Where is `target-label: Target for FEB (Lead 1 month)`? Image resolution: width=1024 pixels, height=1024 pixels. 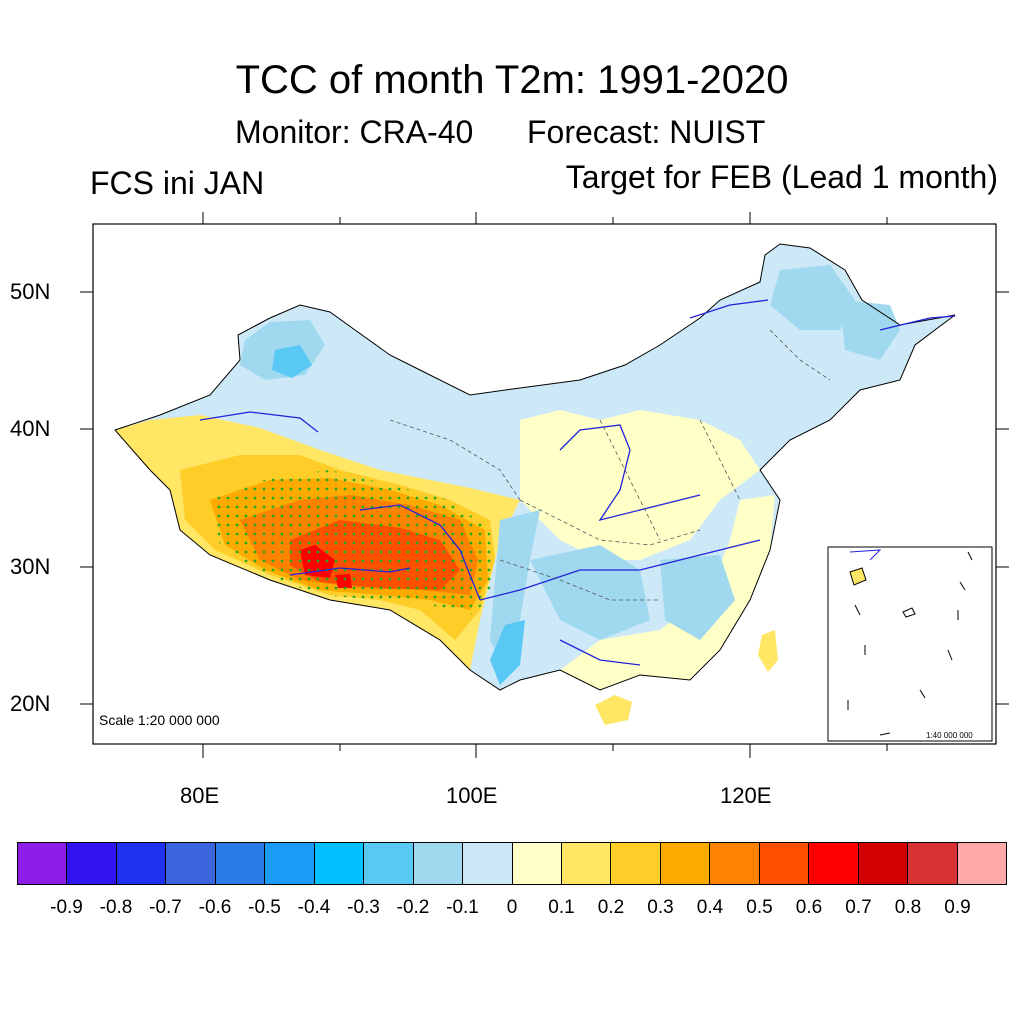 target-label: Target for FEB (Lead 1 month) is located at coordinates (781, 177).